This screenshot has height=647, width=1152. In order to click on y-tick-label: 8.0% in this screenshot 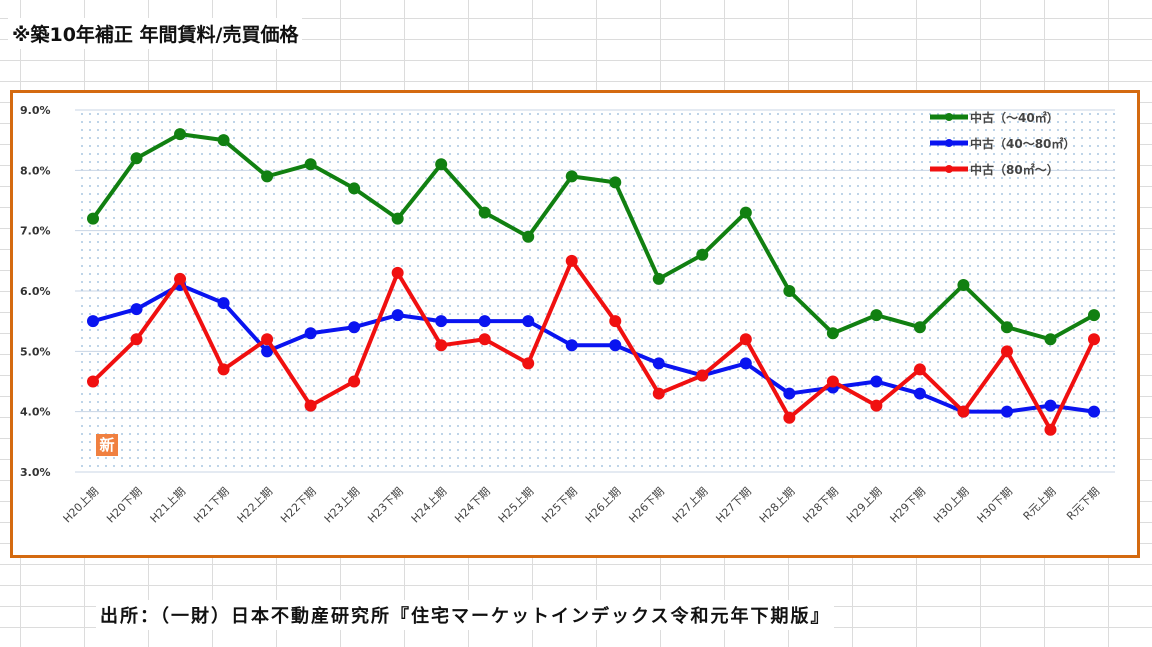, I will do `click(35, 170)`.